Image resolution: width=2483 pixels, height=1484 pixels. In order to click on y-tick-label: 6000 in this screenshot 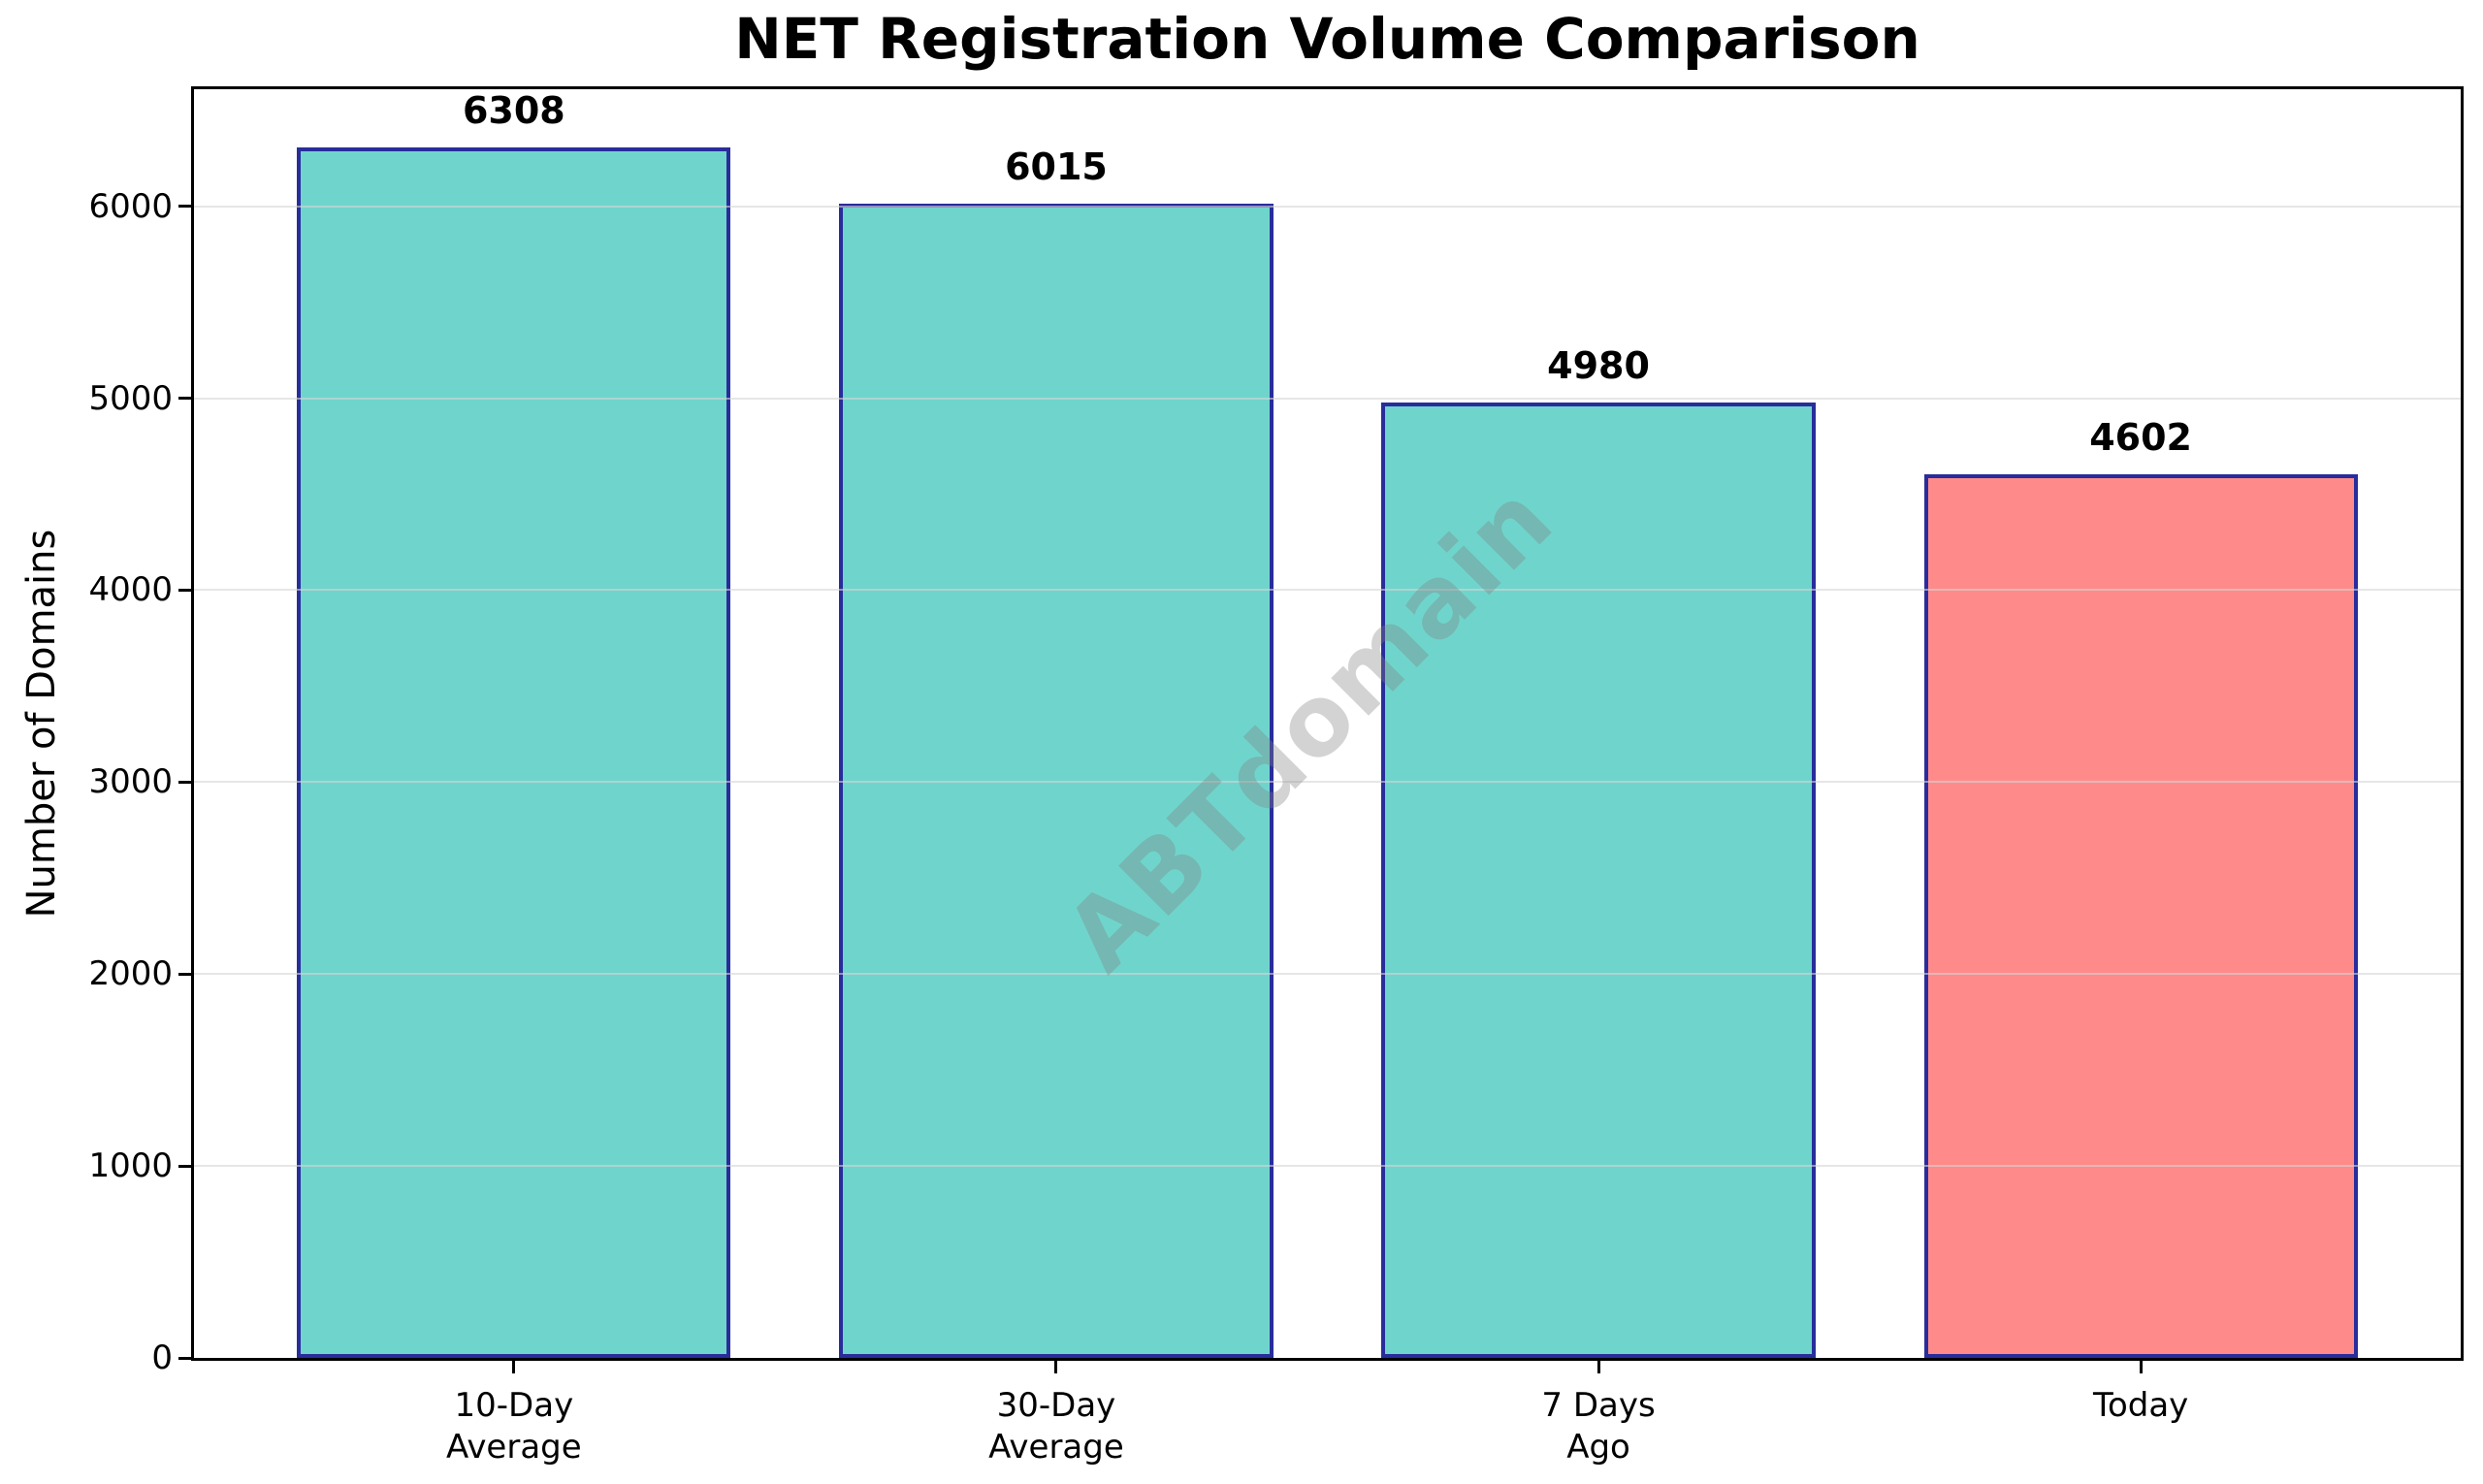, I will do `click(130, 206)`.